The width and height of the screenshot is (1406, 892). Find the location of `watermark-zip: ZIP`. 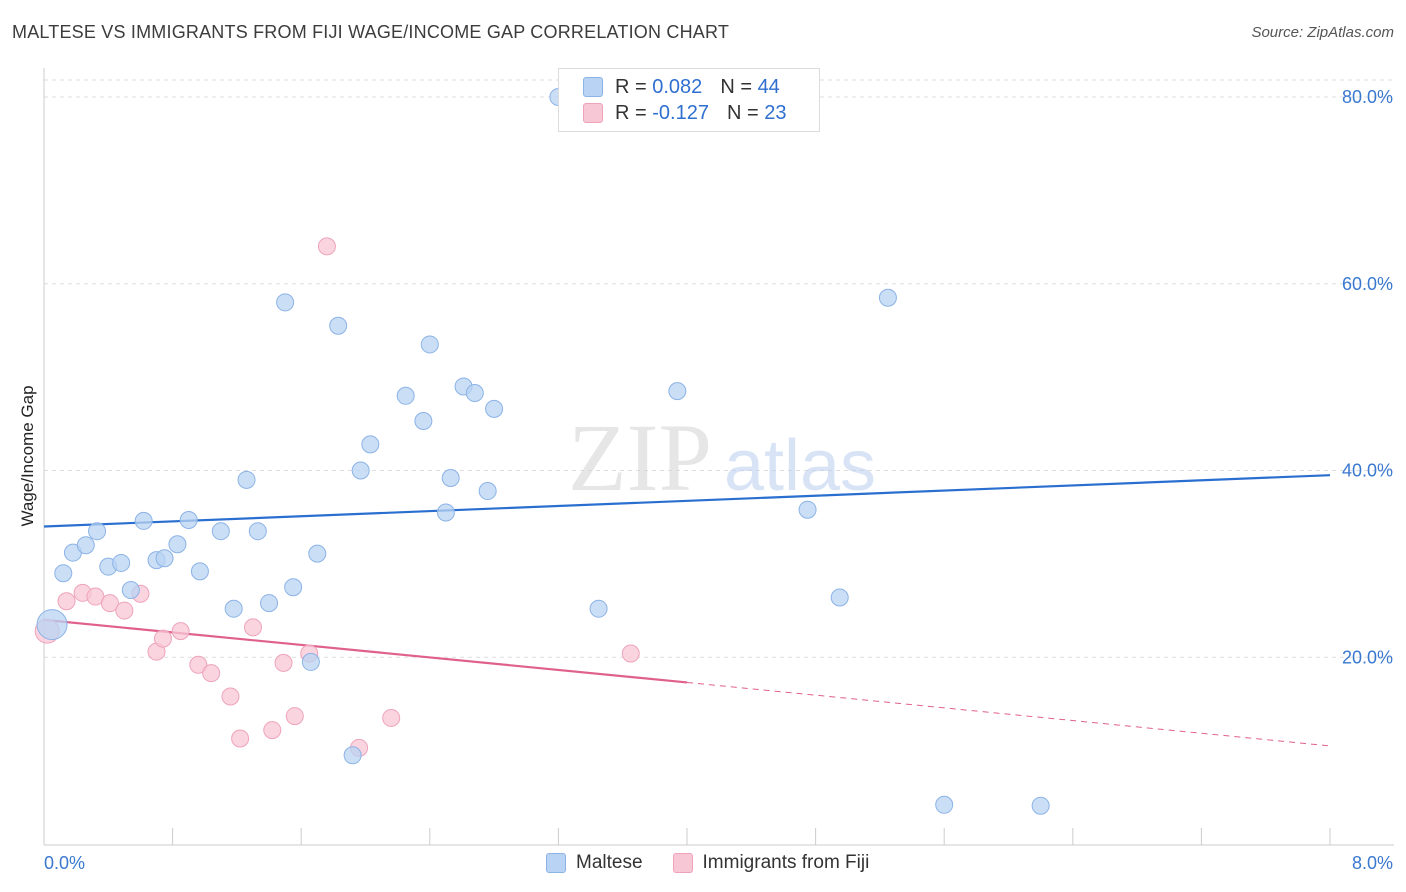

watermark-zip: ZIP is located at coordinates (640, 457).